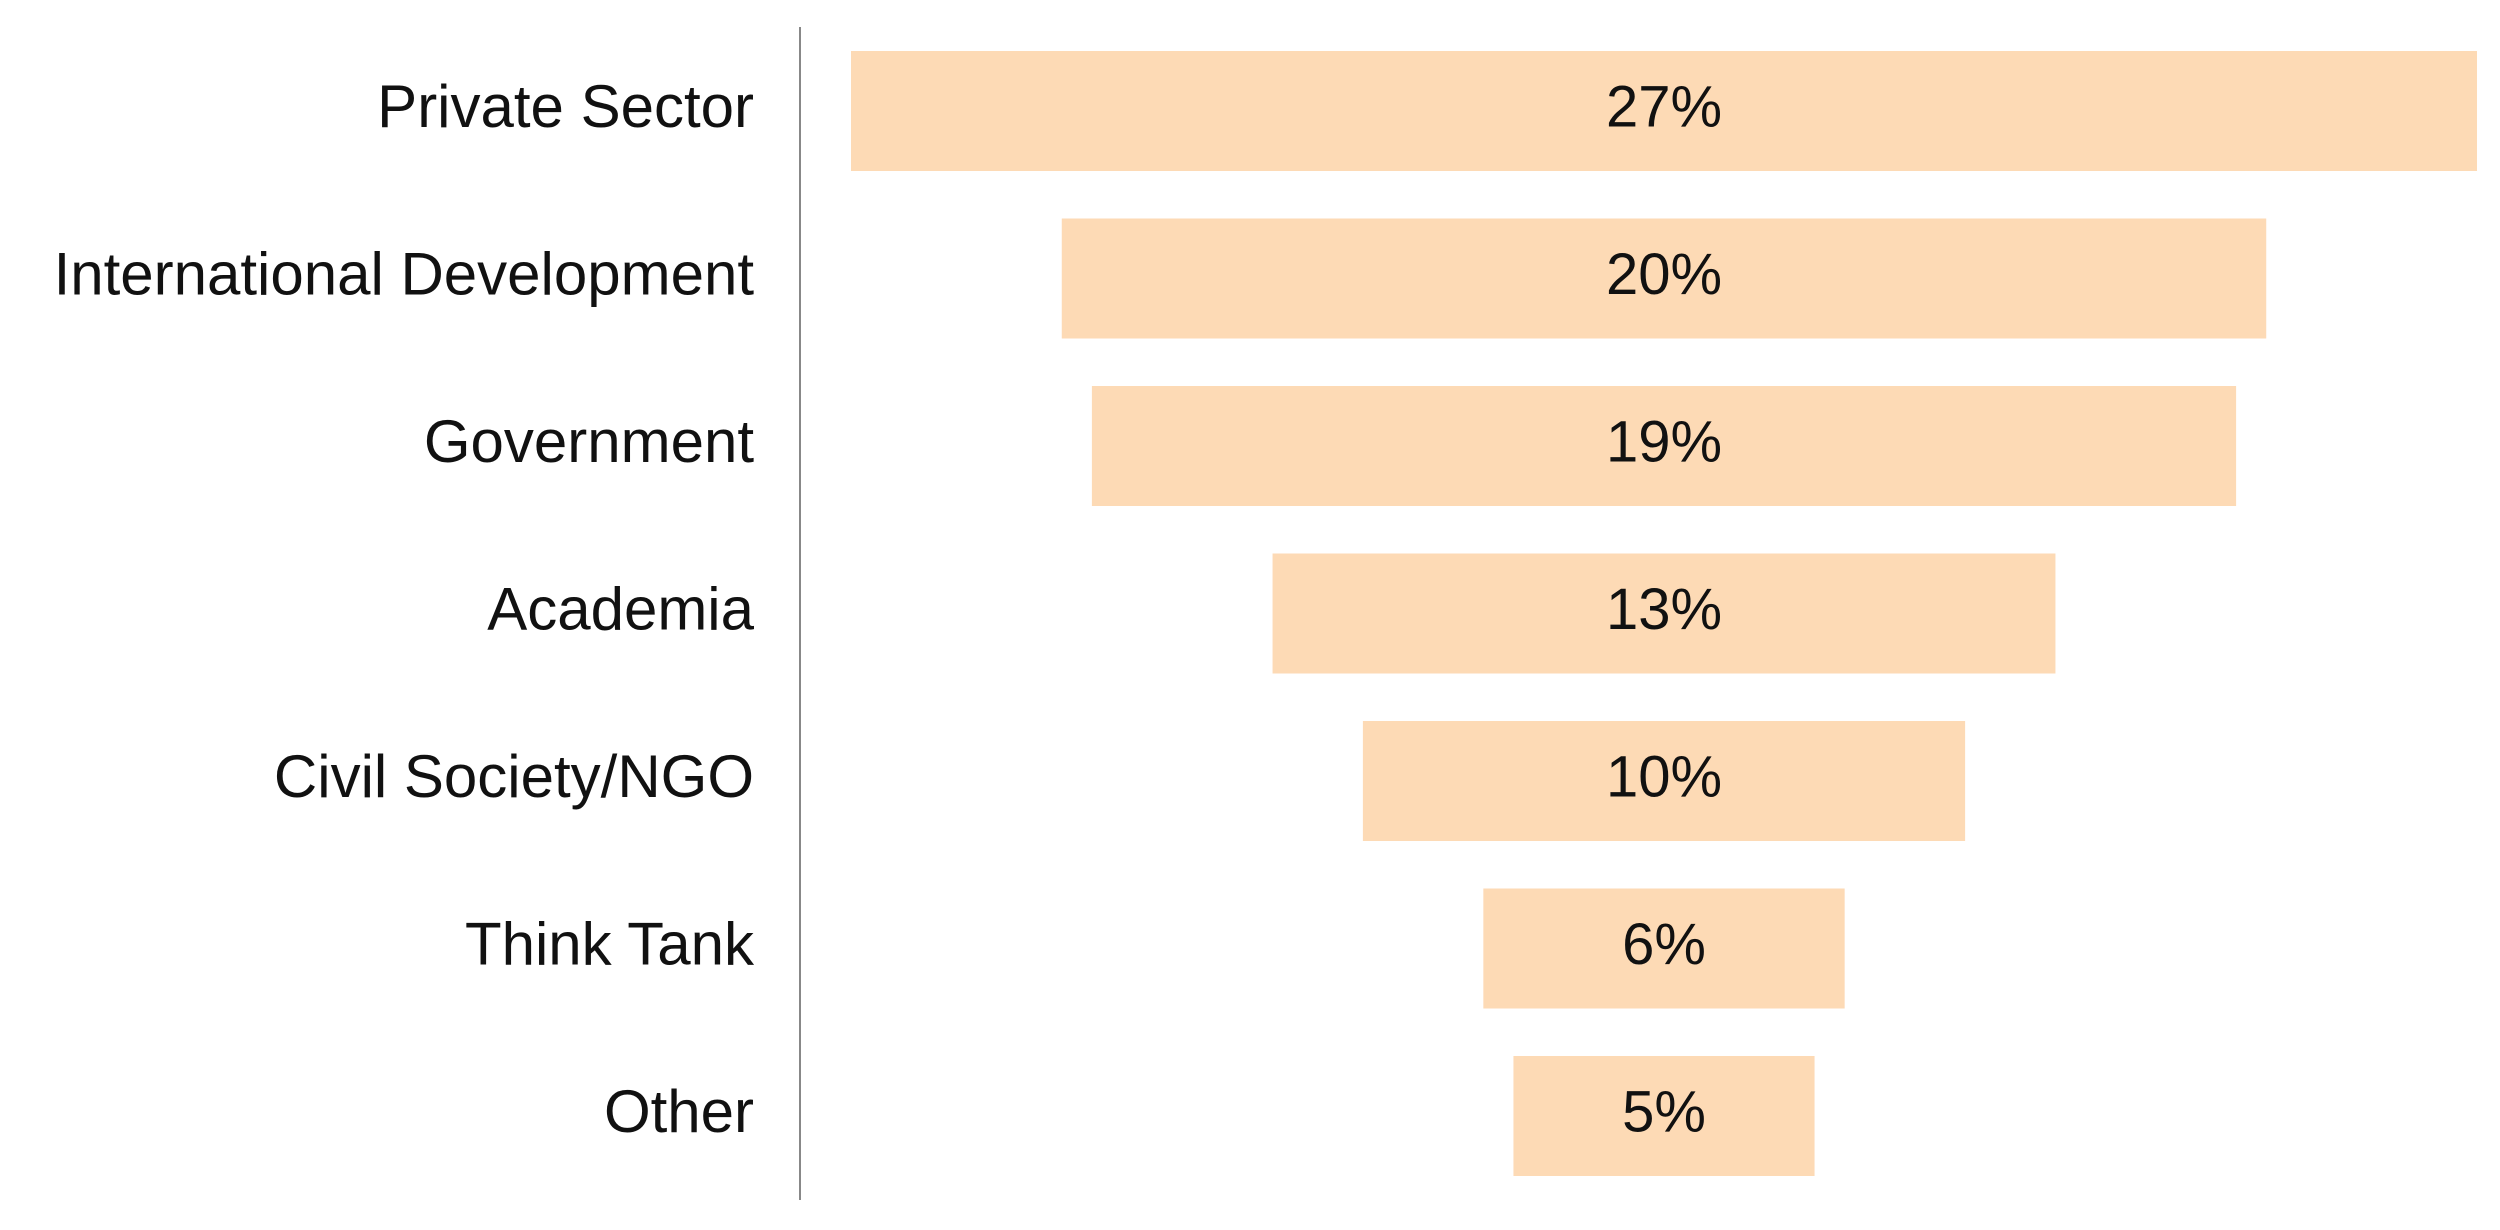  I want to click on value-label: 19%, so click(1664, 441).